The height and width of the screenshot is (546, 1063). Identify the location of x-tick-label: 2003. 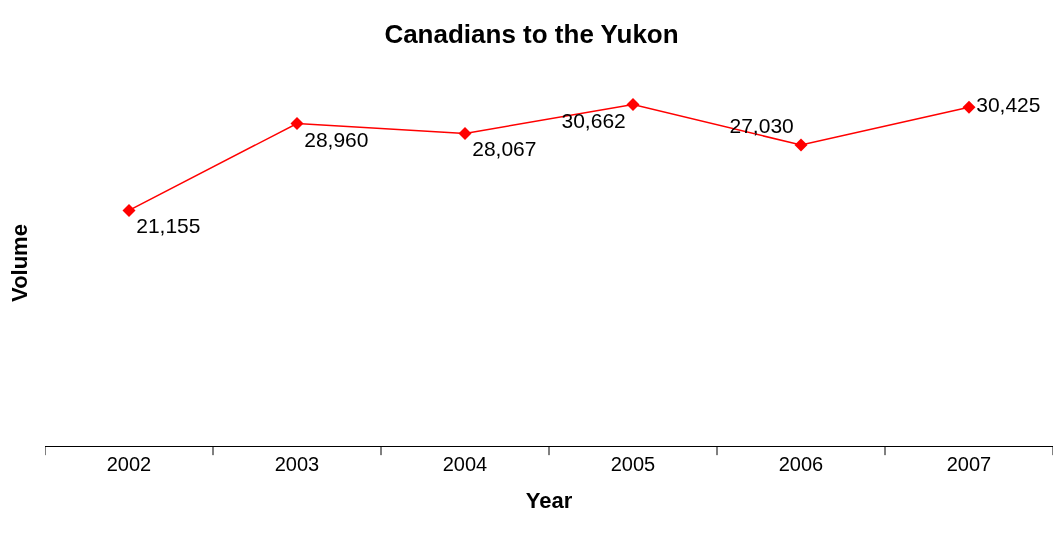
(297, 464).